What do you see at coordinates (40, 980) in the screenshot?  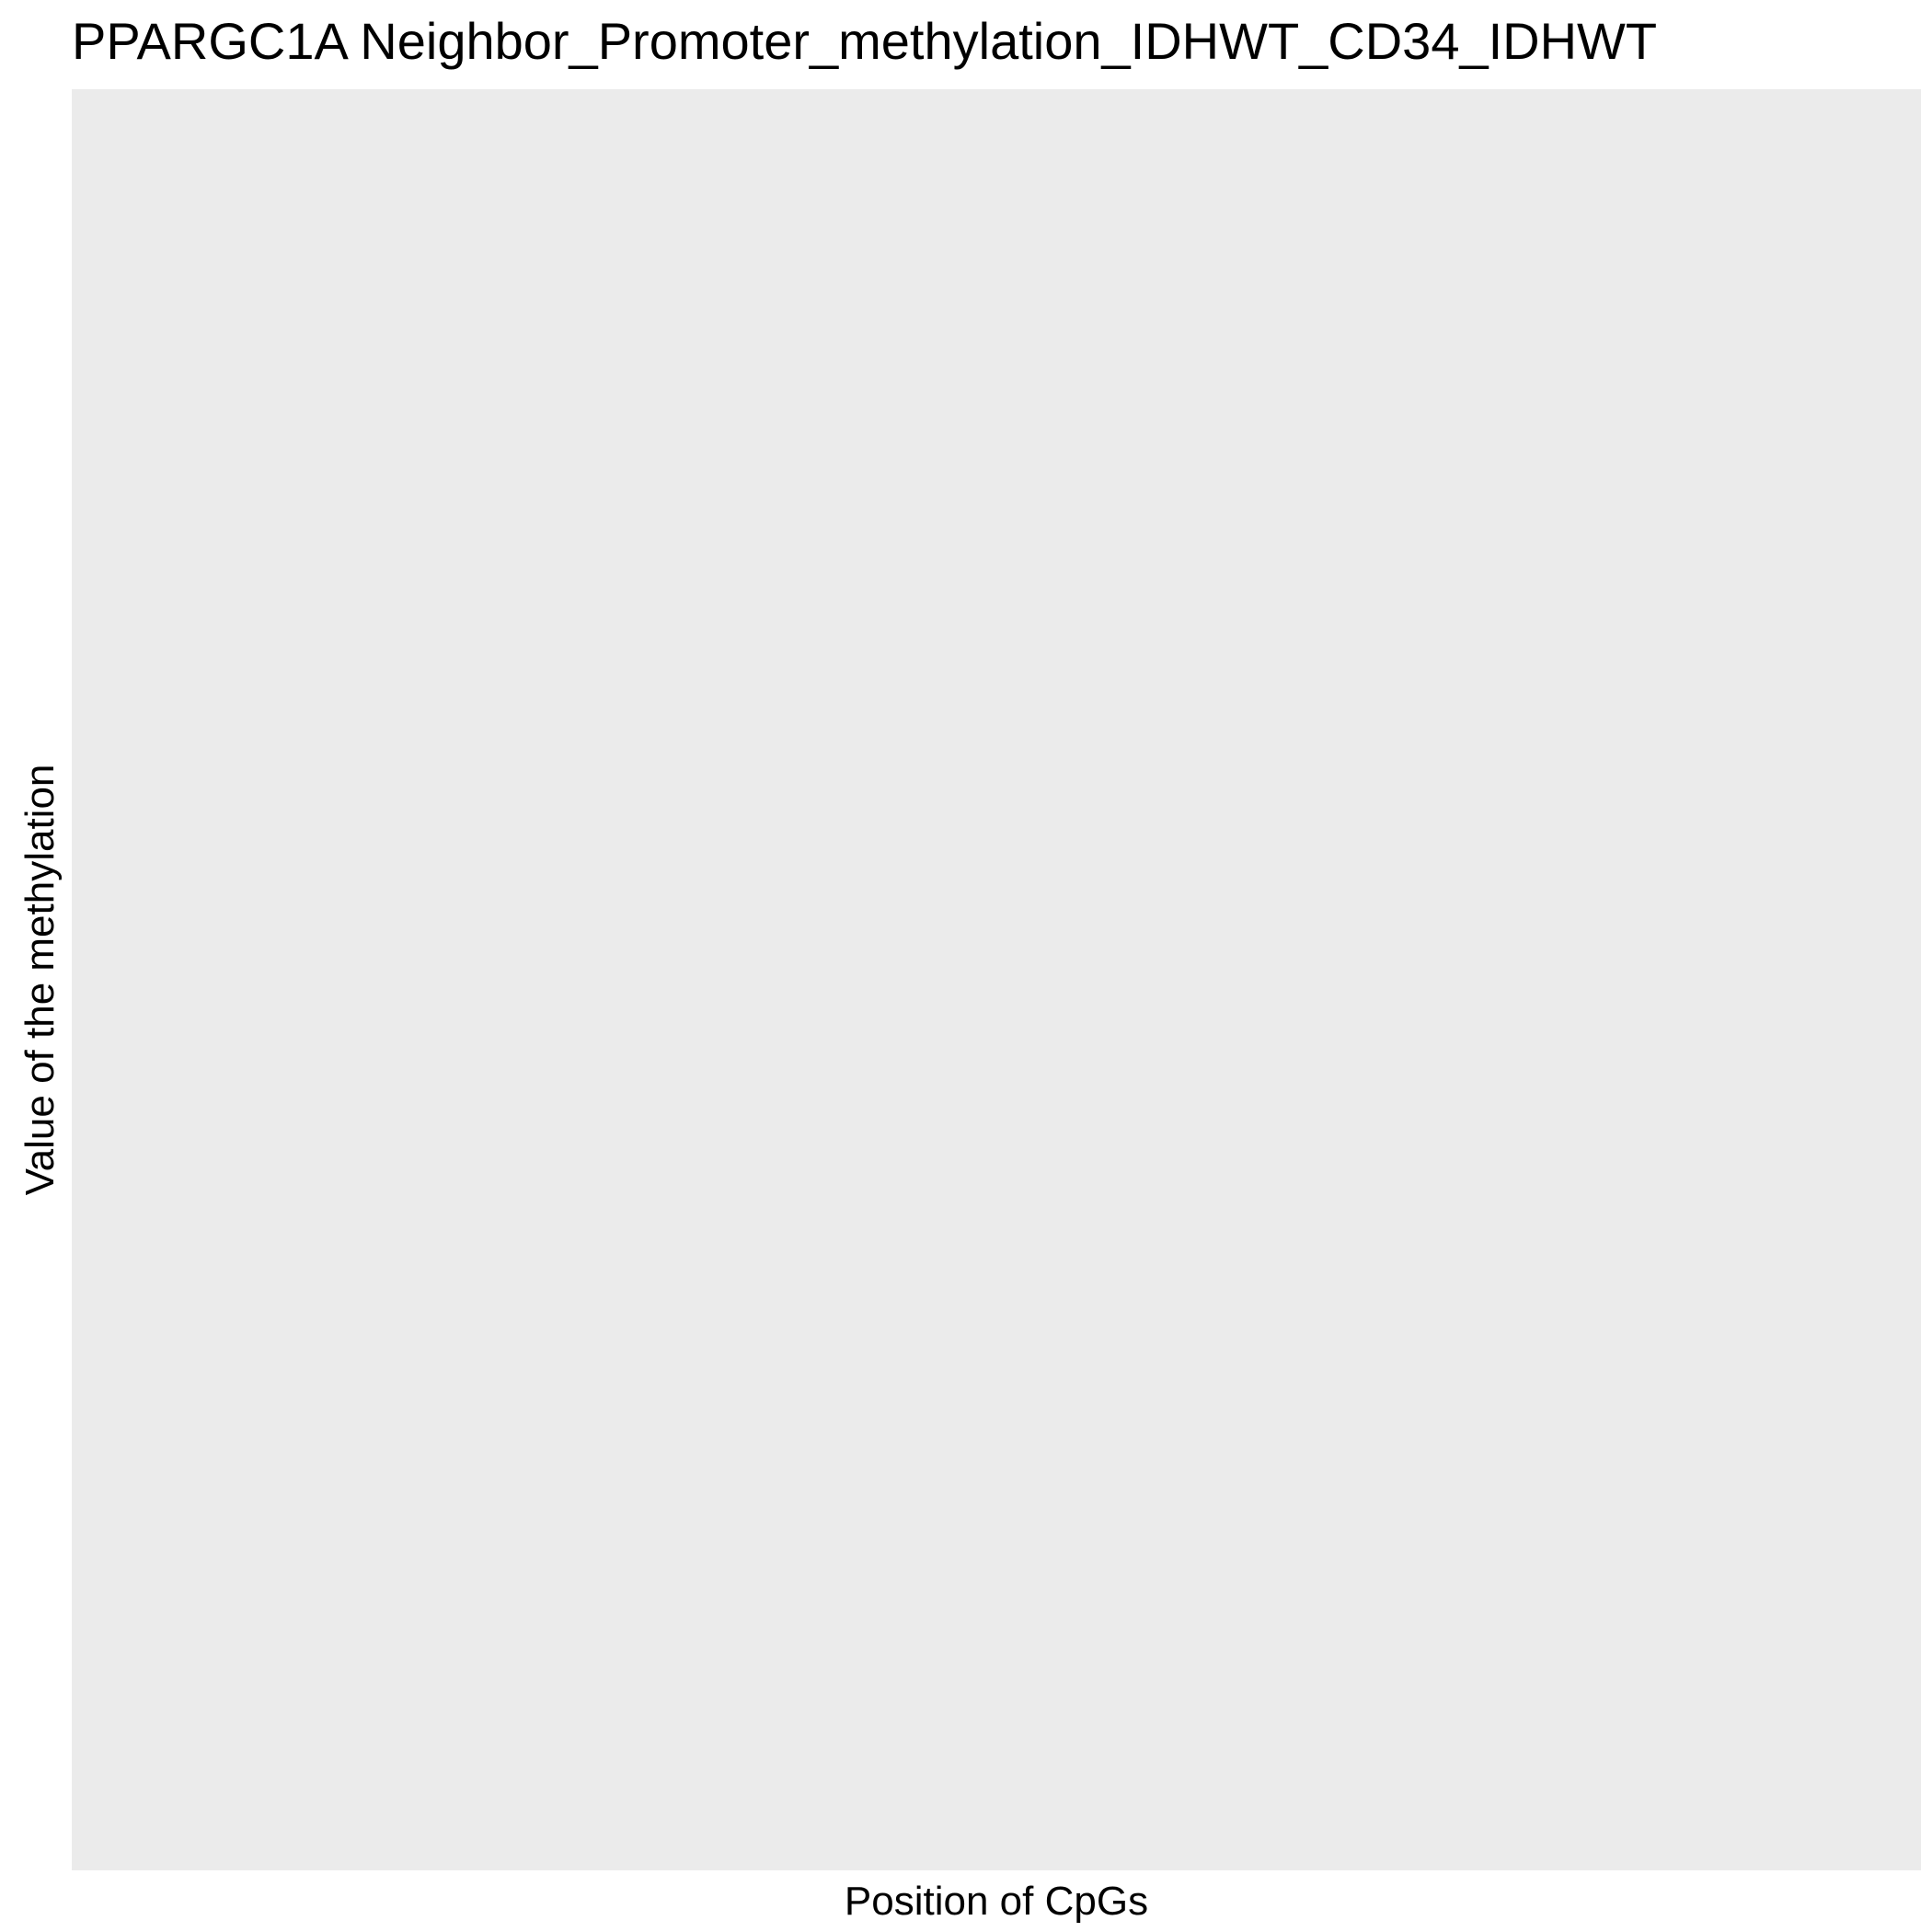 I see `y-axis-label: Value of the methylation` at bounding box center [40, 980].